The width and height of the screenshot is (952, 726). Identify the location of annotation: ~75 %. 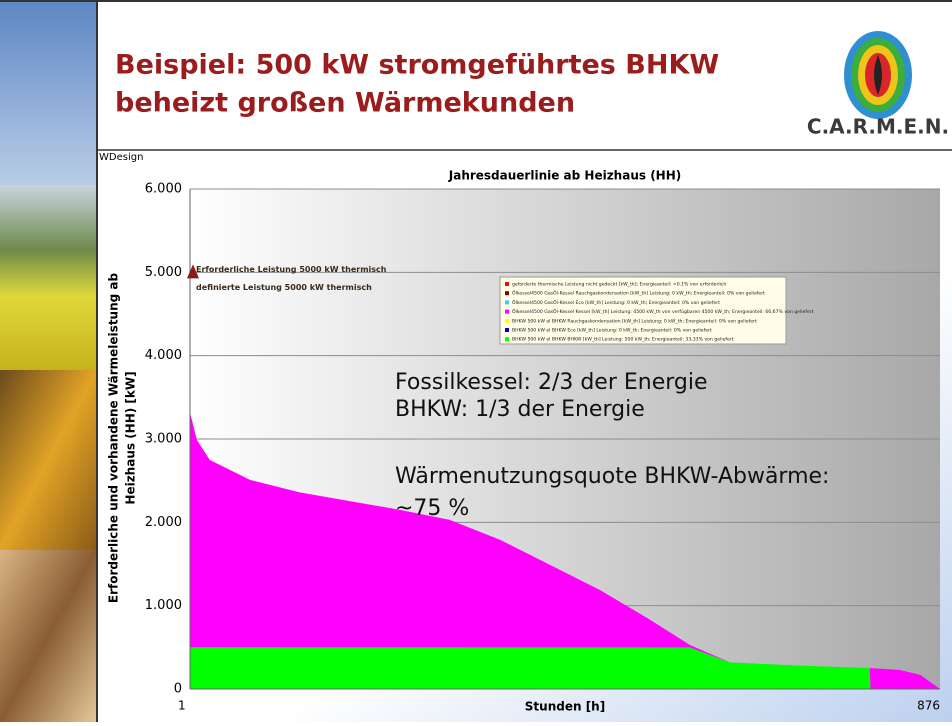
(432, 508).